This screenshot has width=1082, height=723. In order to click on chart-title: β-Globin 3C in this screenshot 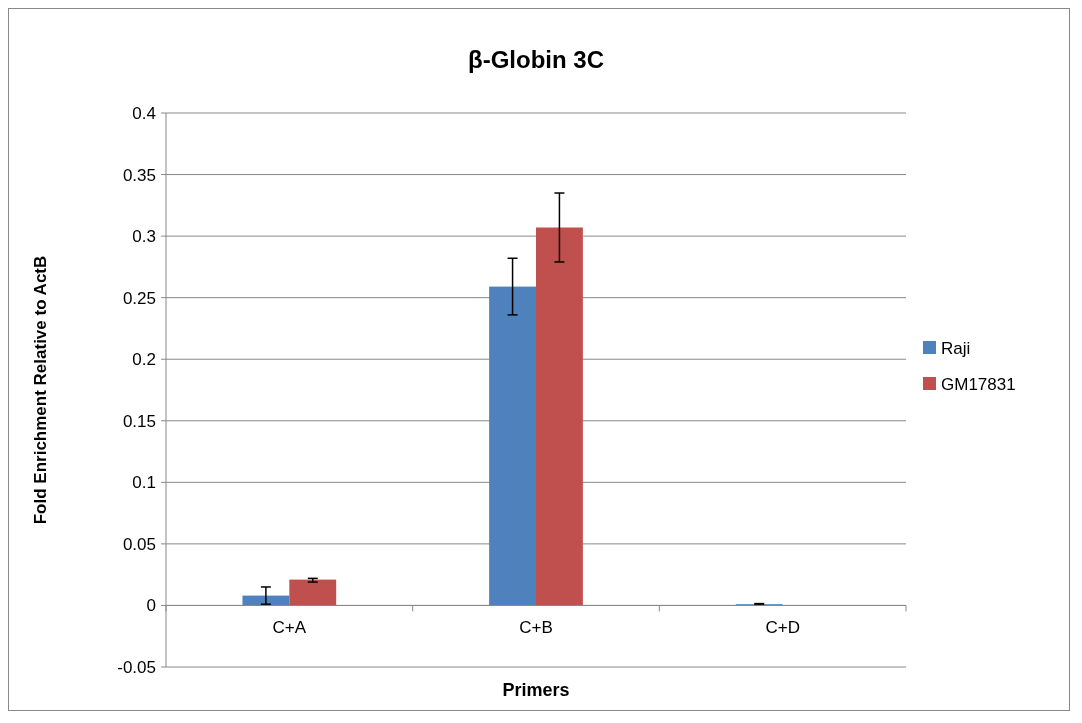, I will do `click(536, 59)`.